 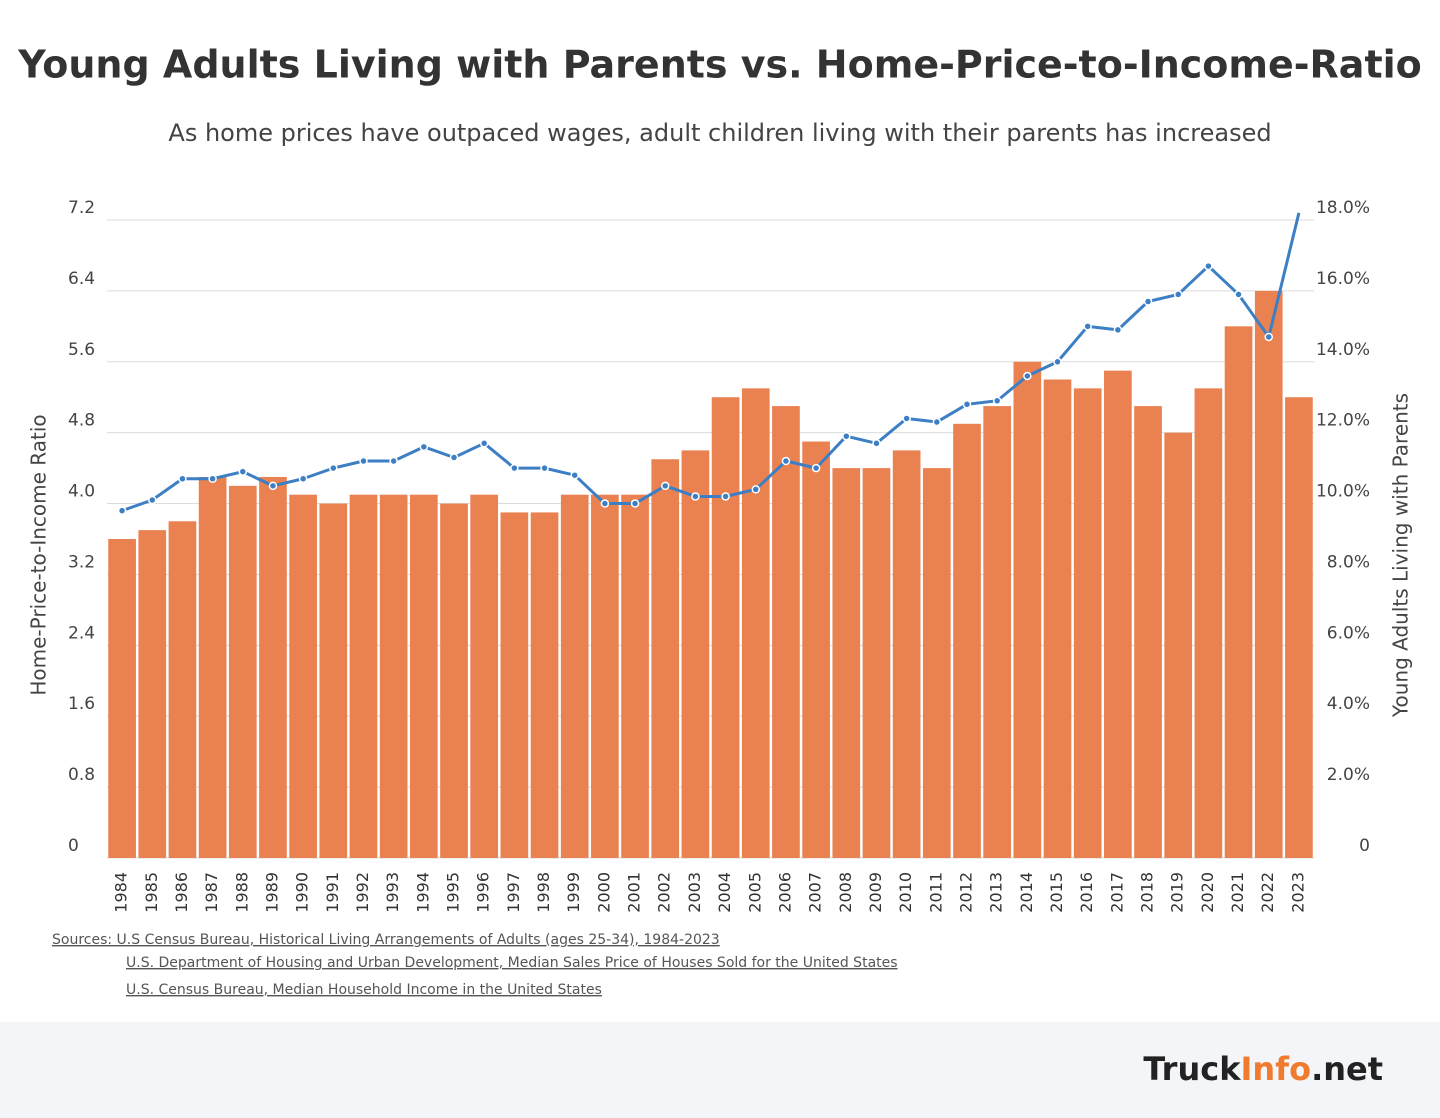 I want to click on x-tick-label: 1992, so click(x=362, y=892).